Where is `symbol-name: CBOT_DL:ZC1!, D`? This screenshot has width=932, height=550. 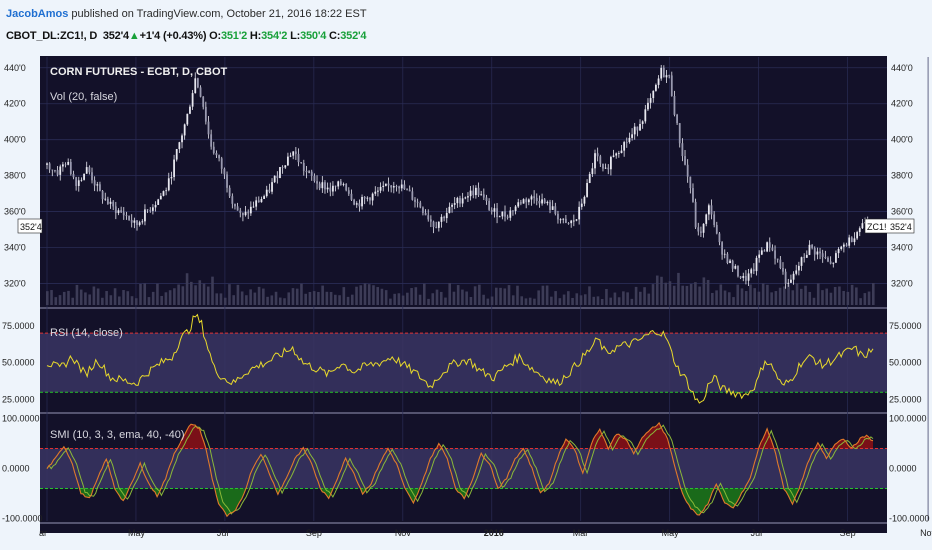 symbol-name: CBOT_DL:ZC1!, D is located at coordinates (52, 36).